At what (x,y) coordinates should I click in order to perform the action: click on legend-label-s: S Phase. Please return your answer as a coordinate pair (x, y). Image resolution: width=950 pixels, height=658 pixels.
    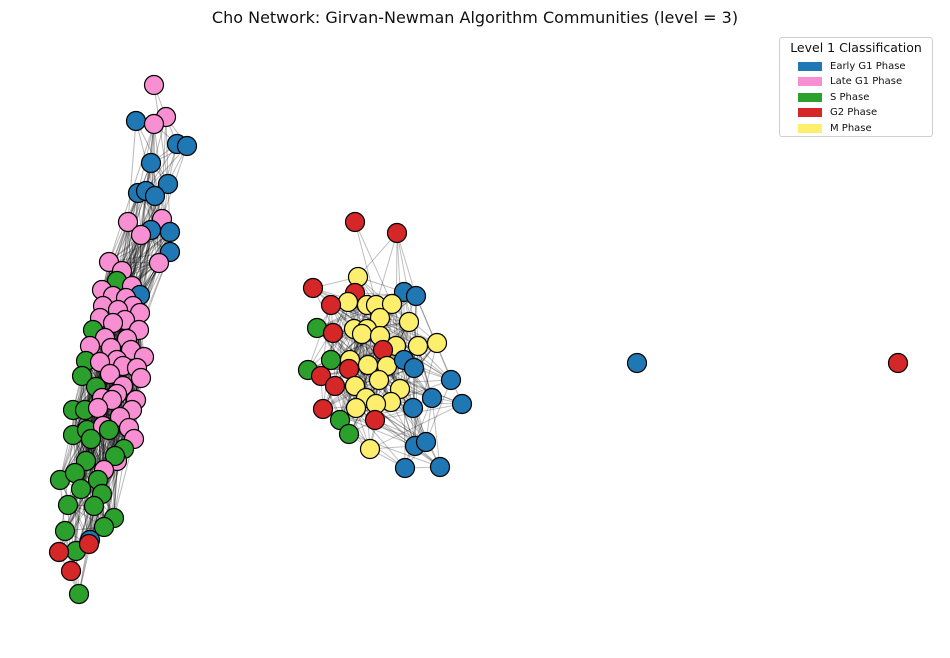
    Looking at the image, I should click on (850, 97).